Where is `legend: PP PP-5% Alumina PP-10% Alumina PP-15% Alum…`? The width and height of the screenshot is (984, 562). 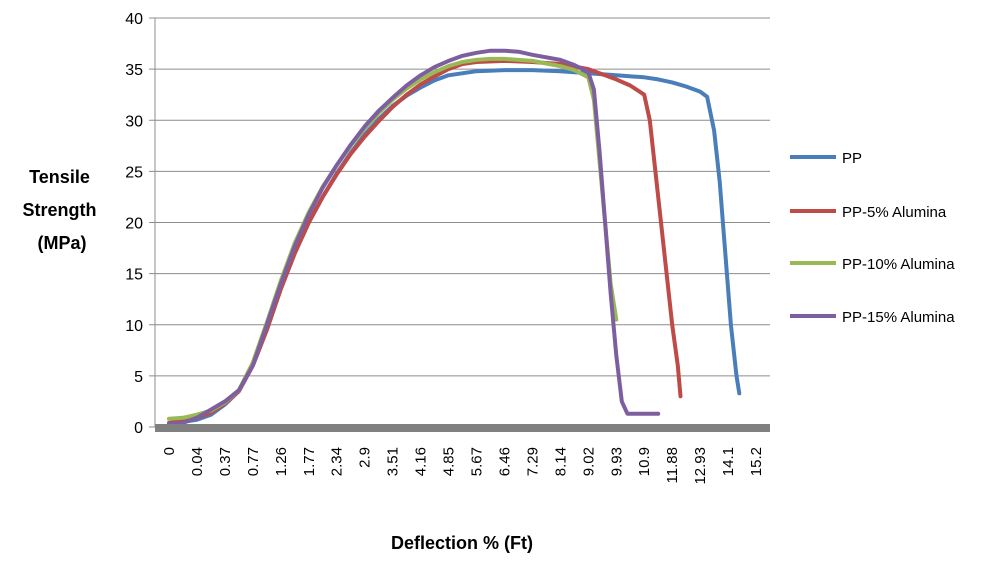 legend: PP PP-5% Alumina PP-10% Alumina PP-15% Alum… is located at coordinates (872, 238).